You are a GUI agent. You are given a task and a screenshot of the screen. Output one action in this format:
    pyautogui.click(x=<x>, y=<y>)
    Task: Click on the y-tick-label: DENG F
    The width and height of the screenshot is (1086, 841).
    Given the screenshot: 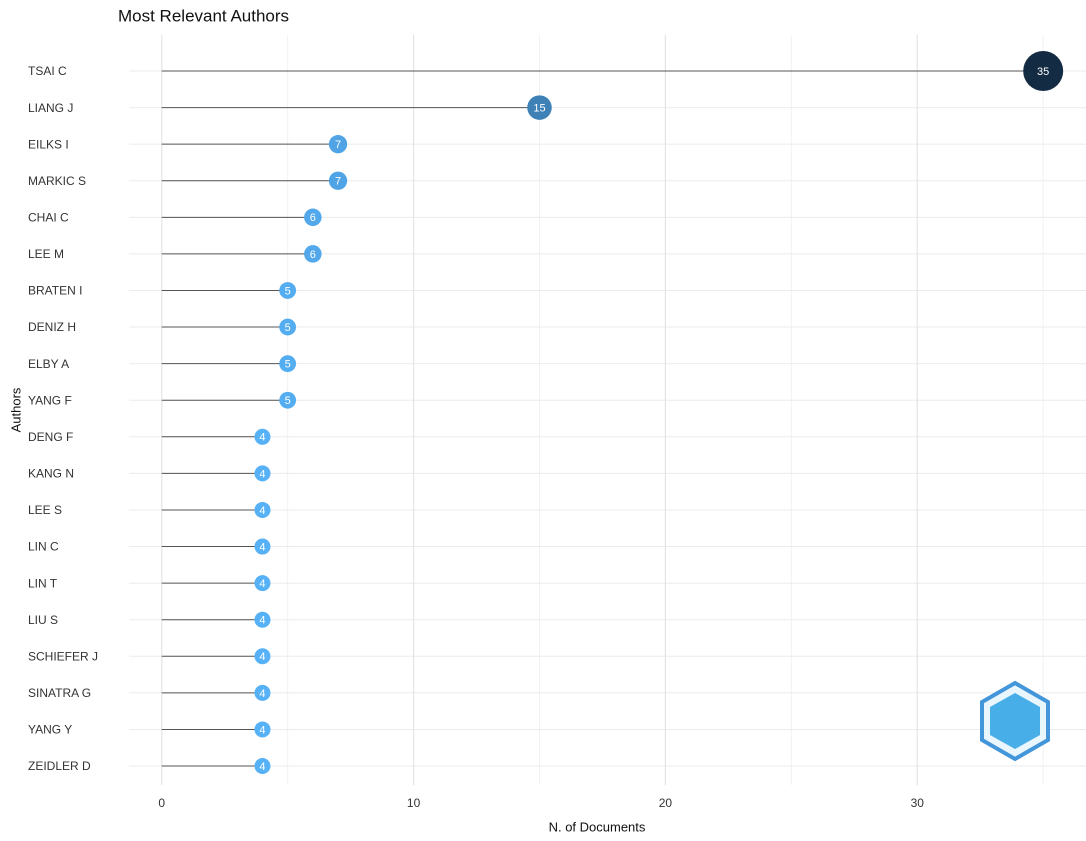 What is the action you would take?
    pyautogui.click(x=50, y=437)
    